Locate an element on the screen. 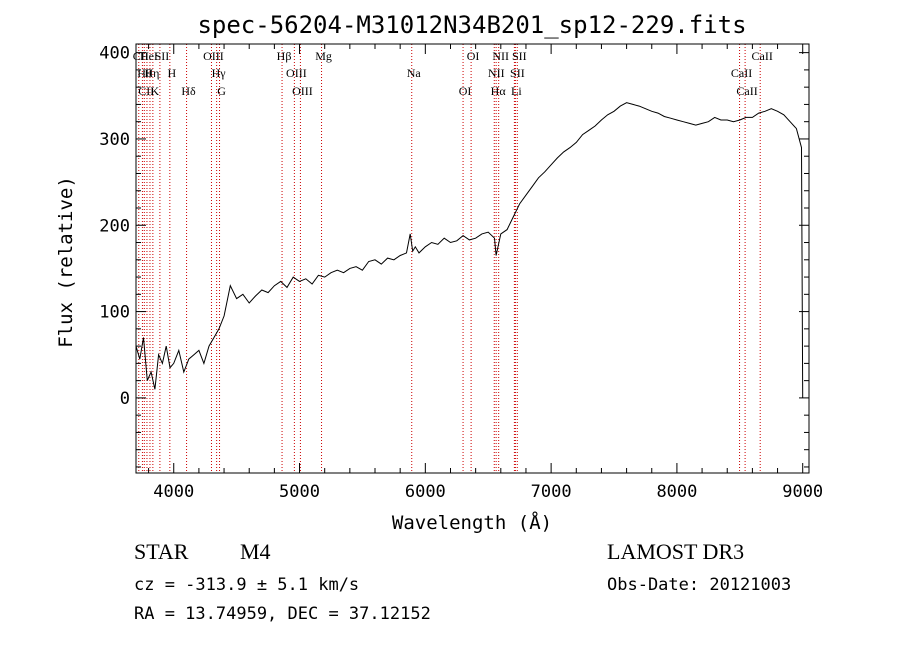 The height and width of the screenshot is (654, 900). line-marker-label-27: CaII is located at coordinates (762, 56).